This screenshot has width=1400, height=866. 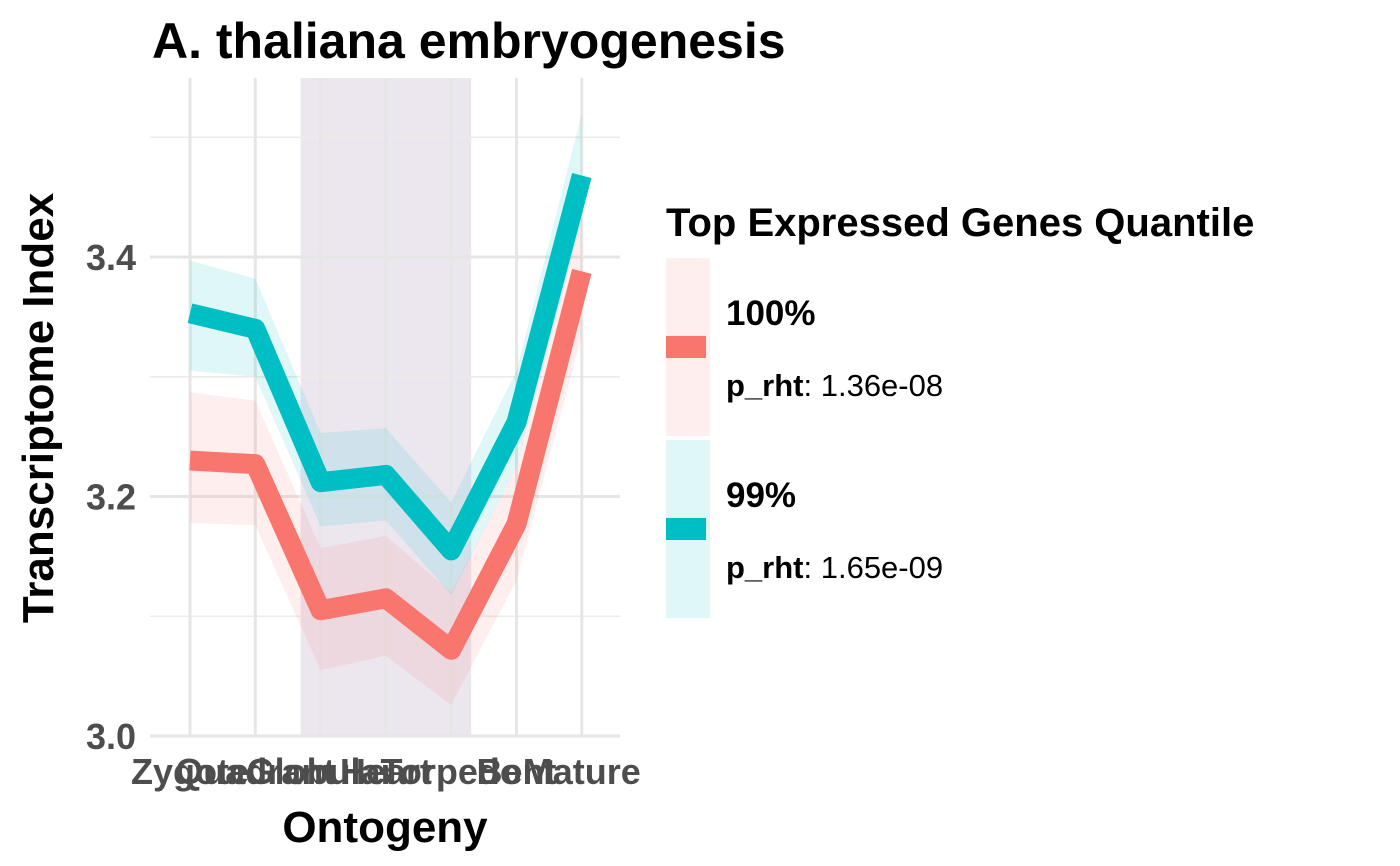 What do you see at coordinates (960, 223) in the screenshot?
I see `legend-title: Top Expressed Genes Quantile` at bounding box center [960, 223].